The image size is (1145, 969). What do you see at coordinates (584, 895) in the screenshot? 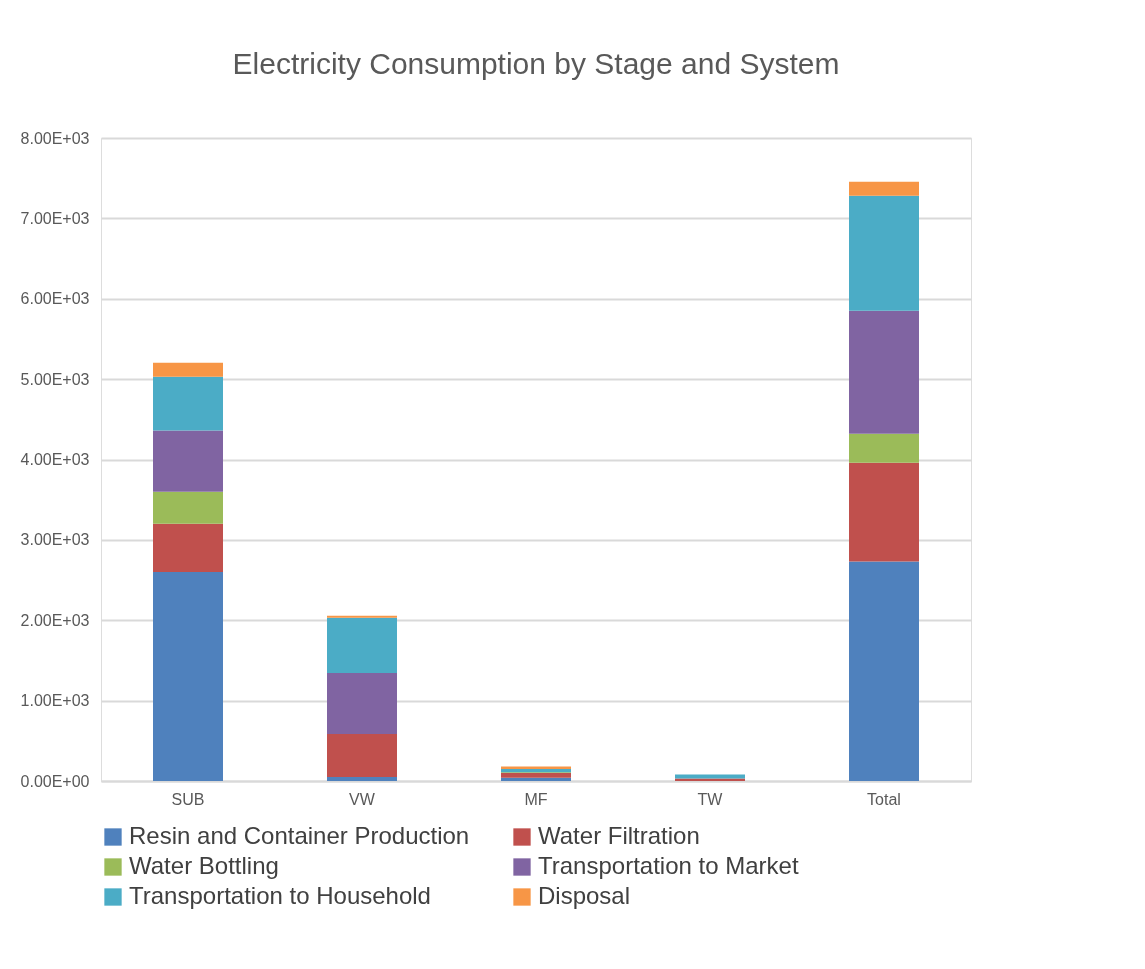
I see `legend-label: Disposal` at bounding box center [584, 895].